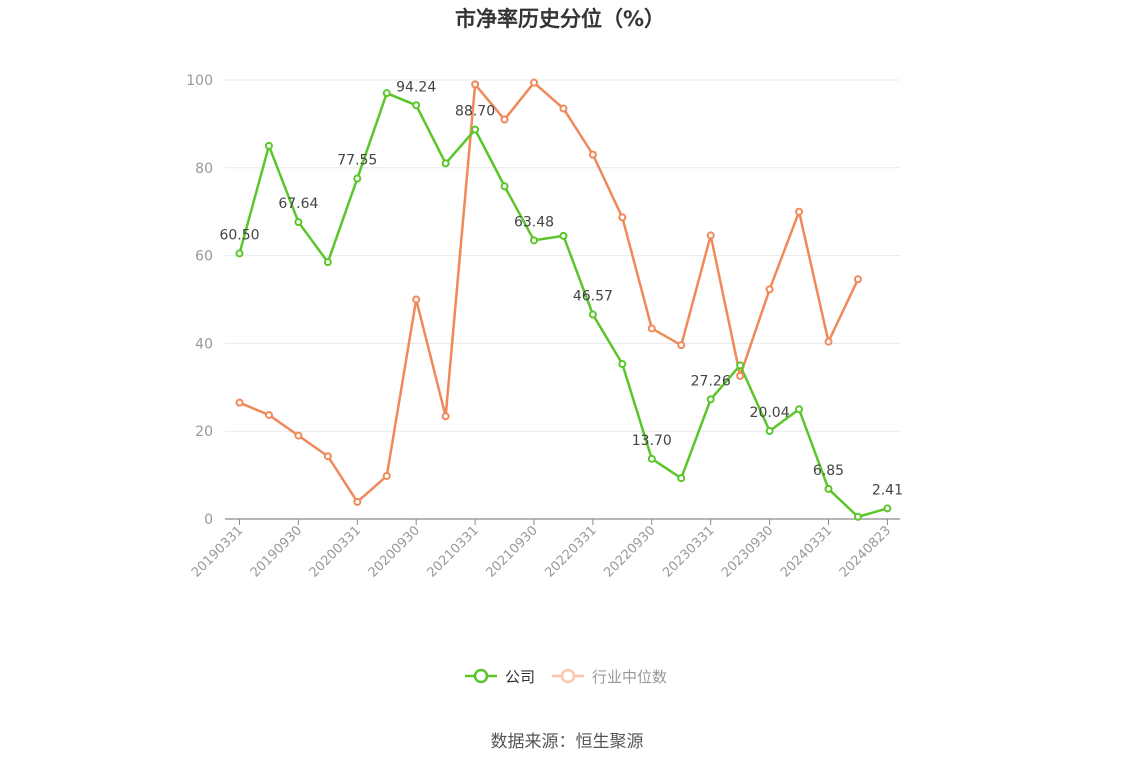  Describe the element at coordinates (652, 441) in the screenshot. I see `data-label: 13.70` at that location.